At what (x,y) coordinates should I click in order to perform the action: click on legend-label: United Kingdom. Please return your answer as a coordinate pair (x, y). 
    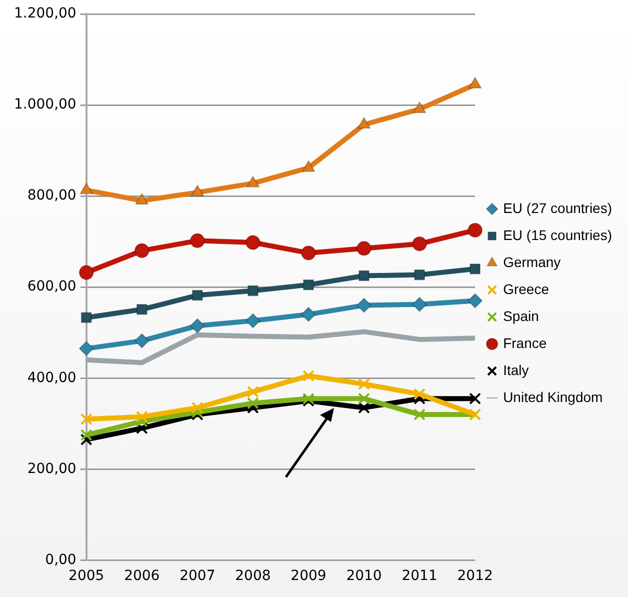
    Looking at the image, I should click on (553, 396).